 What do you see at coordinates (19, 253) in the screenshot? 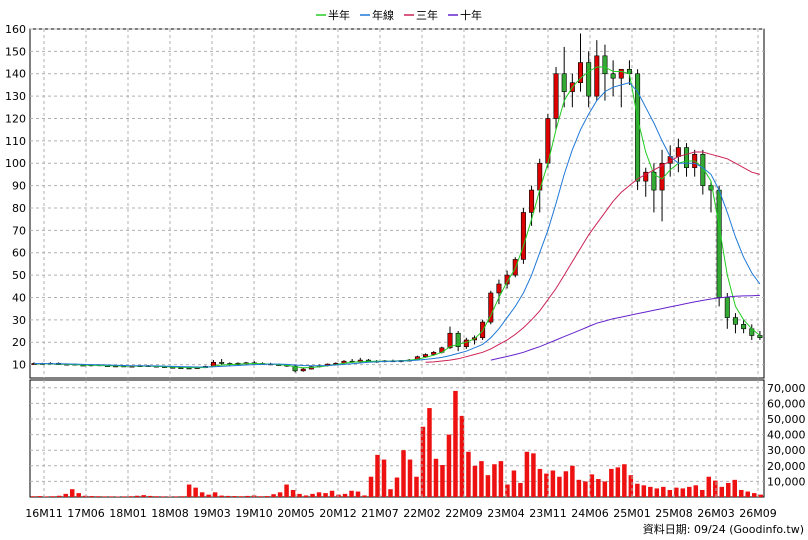
I see `price-tick-label: 60` at bounding box center [19, 253].